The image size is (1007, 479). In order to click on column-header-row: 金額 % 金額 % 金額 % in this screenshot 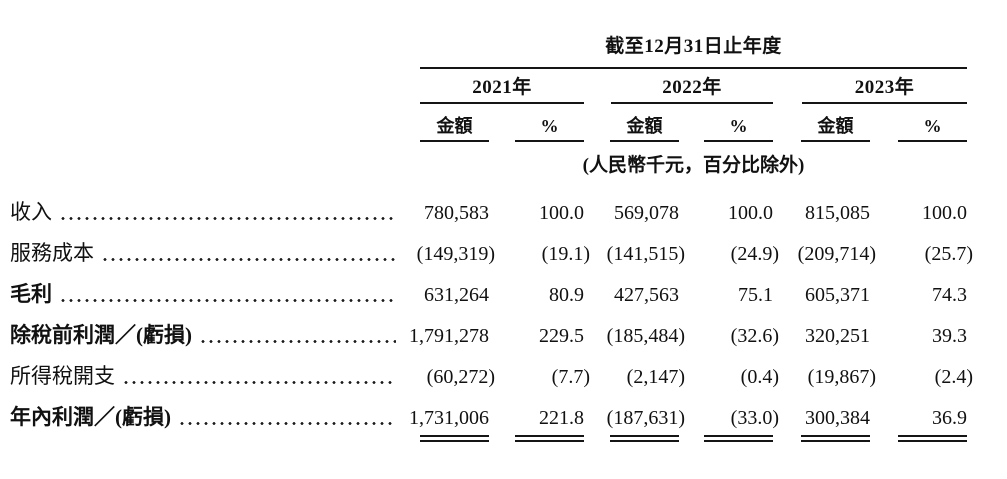, I will do `click(687, 128)`.